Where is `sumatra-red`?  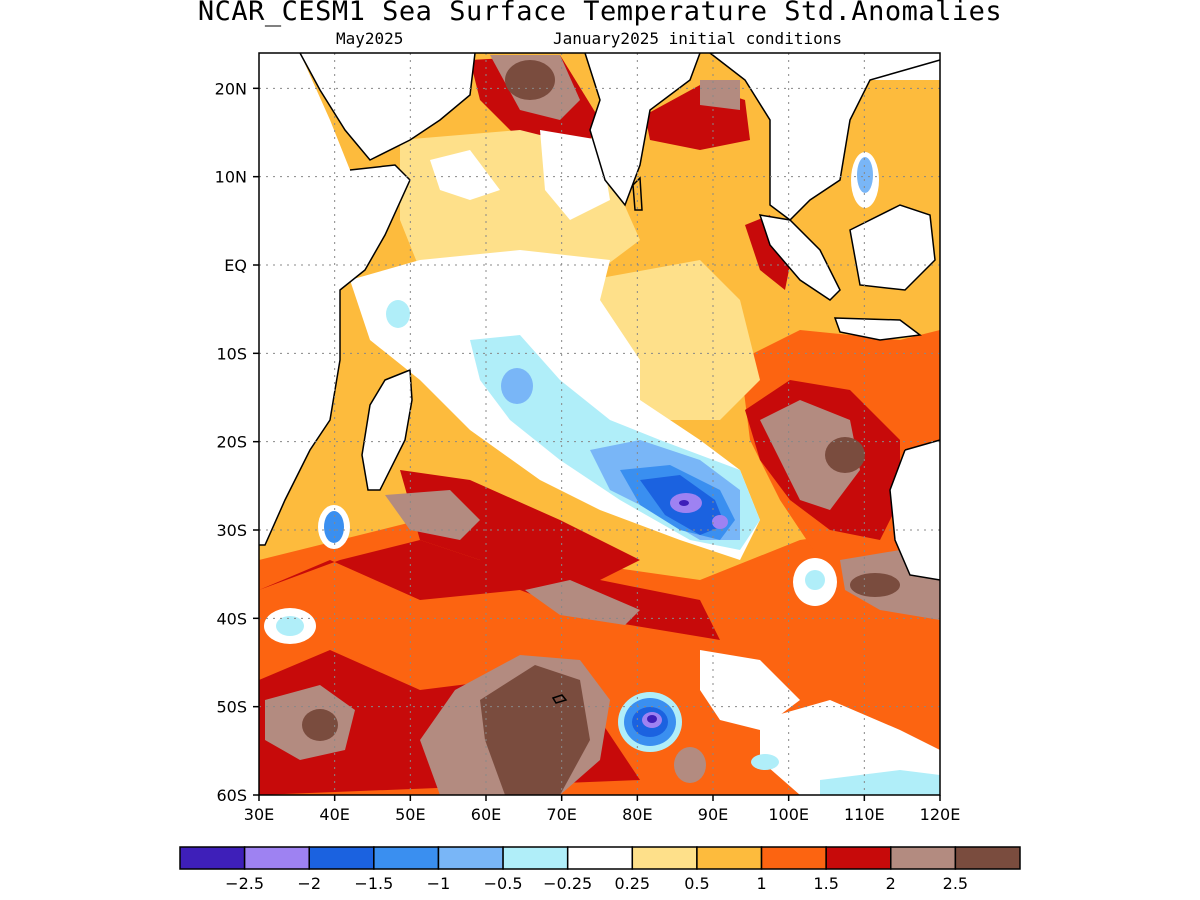 sumatra-red is located at coordinates (767, 252).